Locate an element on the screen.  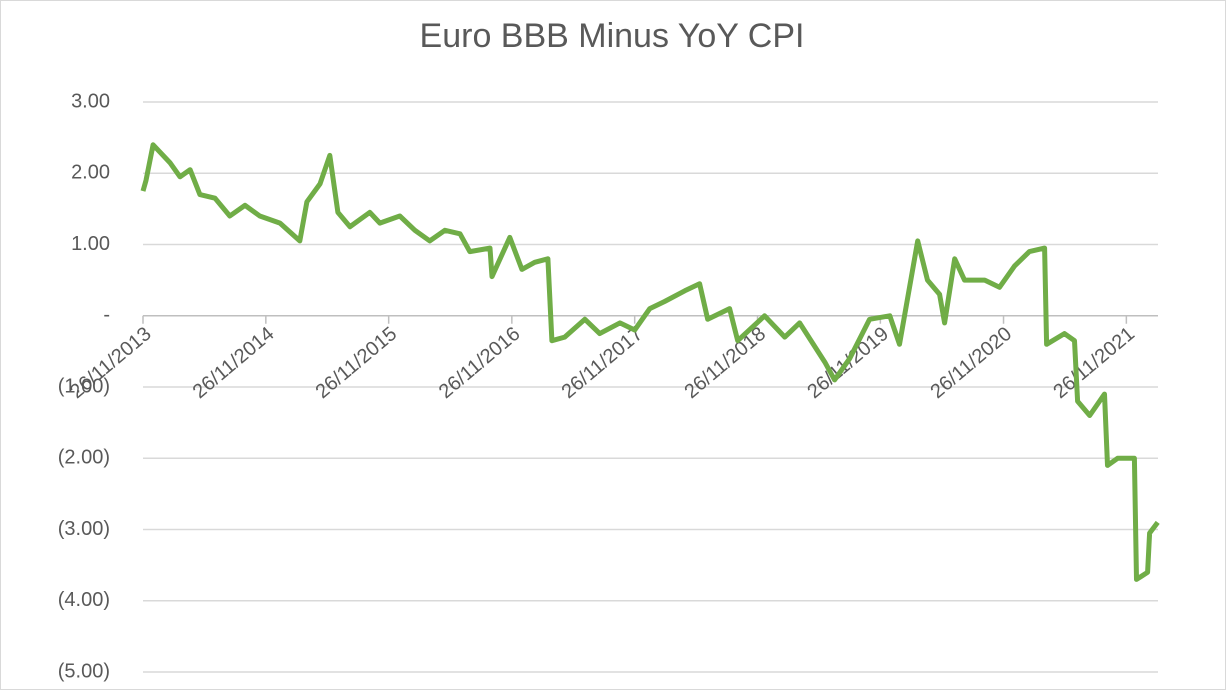
y-tick-label: (2.00) is located at coordinates (84, 458).